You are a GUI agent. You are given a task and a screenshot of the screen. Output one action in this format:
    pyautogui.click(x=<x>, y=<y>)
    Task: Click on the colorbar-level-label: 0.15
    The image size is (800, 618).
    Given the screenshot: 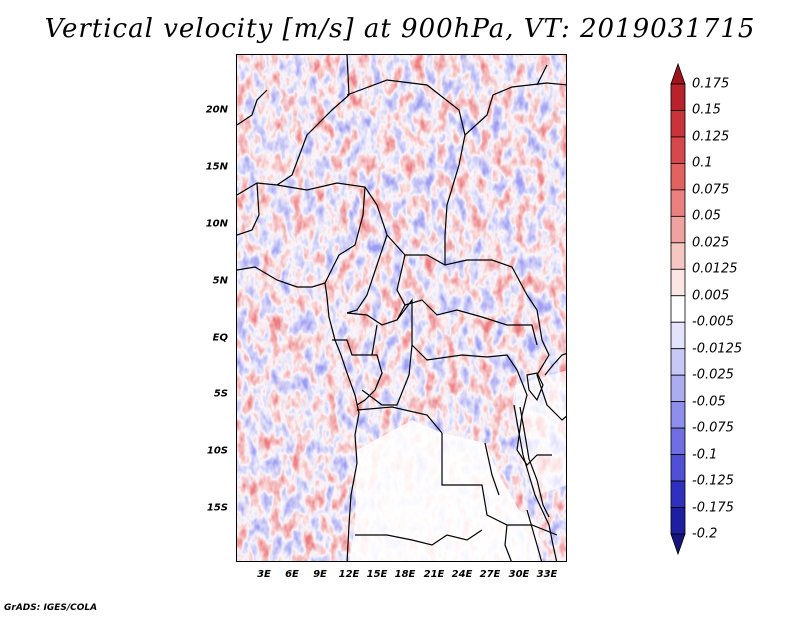 What is the action you would take?
    pyautogui.click(x=706, y=110)
    